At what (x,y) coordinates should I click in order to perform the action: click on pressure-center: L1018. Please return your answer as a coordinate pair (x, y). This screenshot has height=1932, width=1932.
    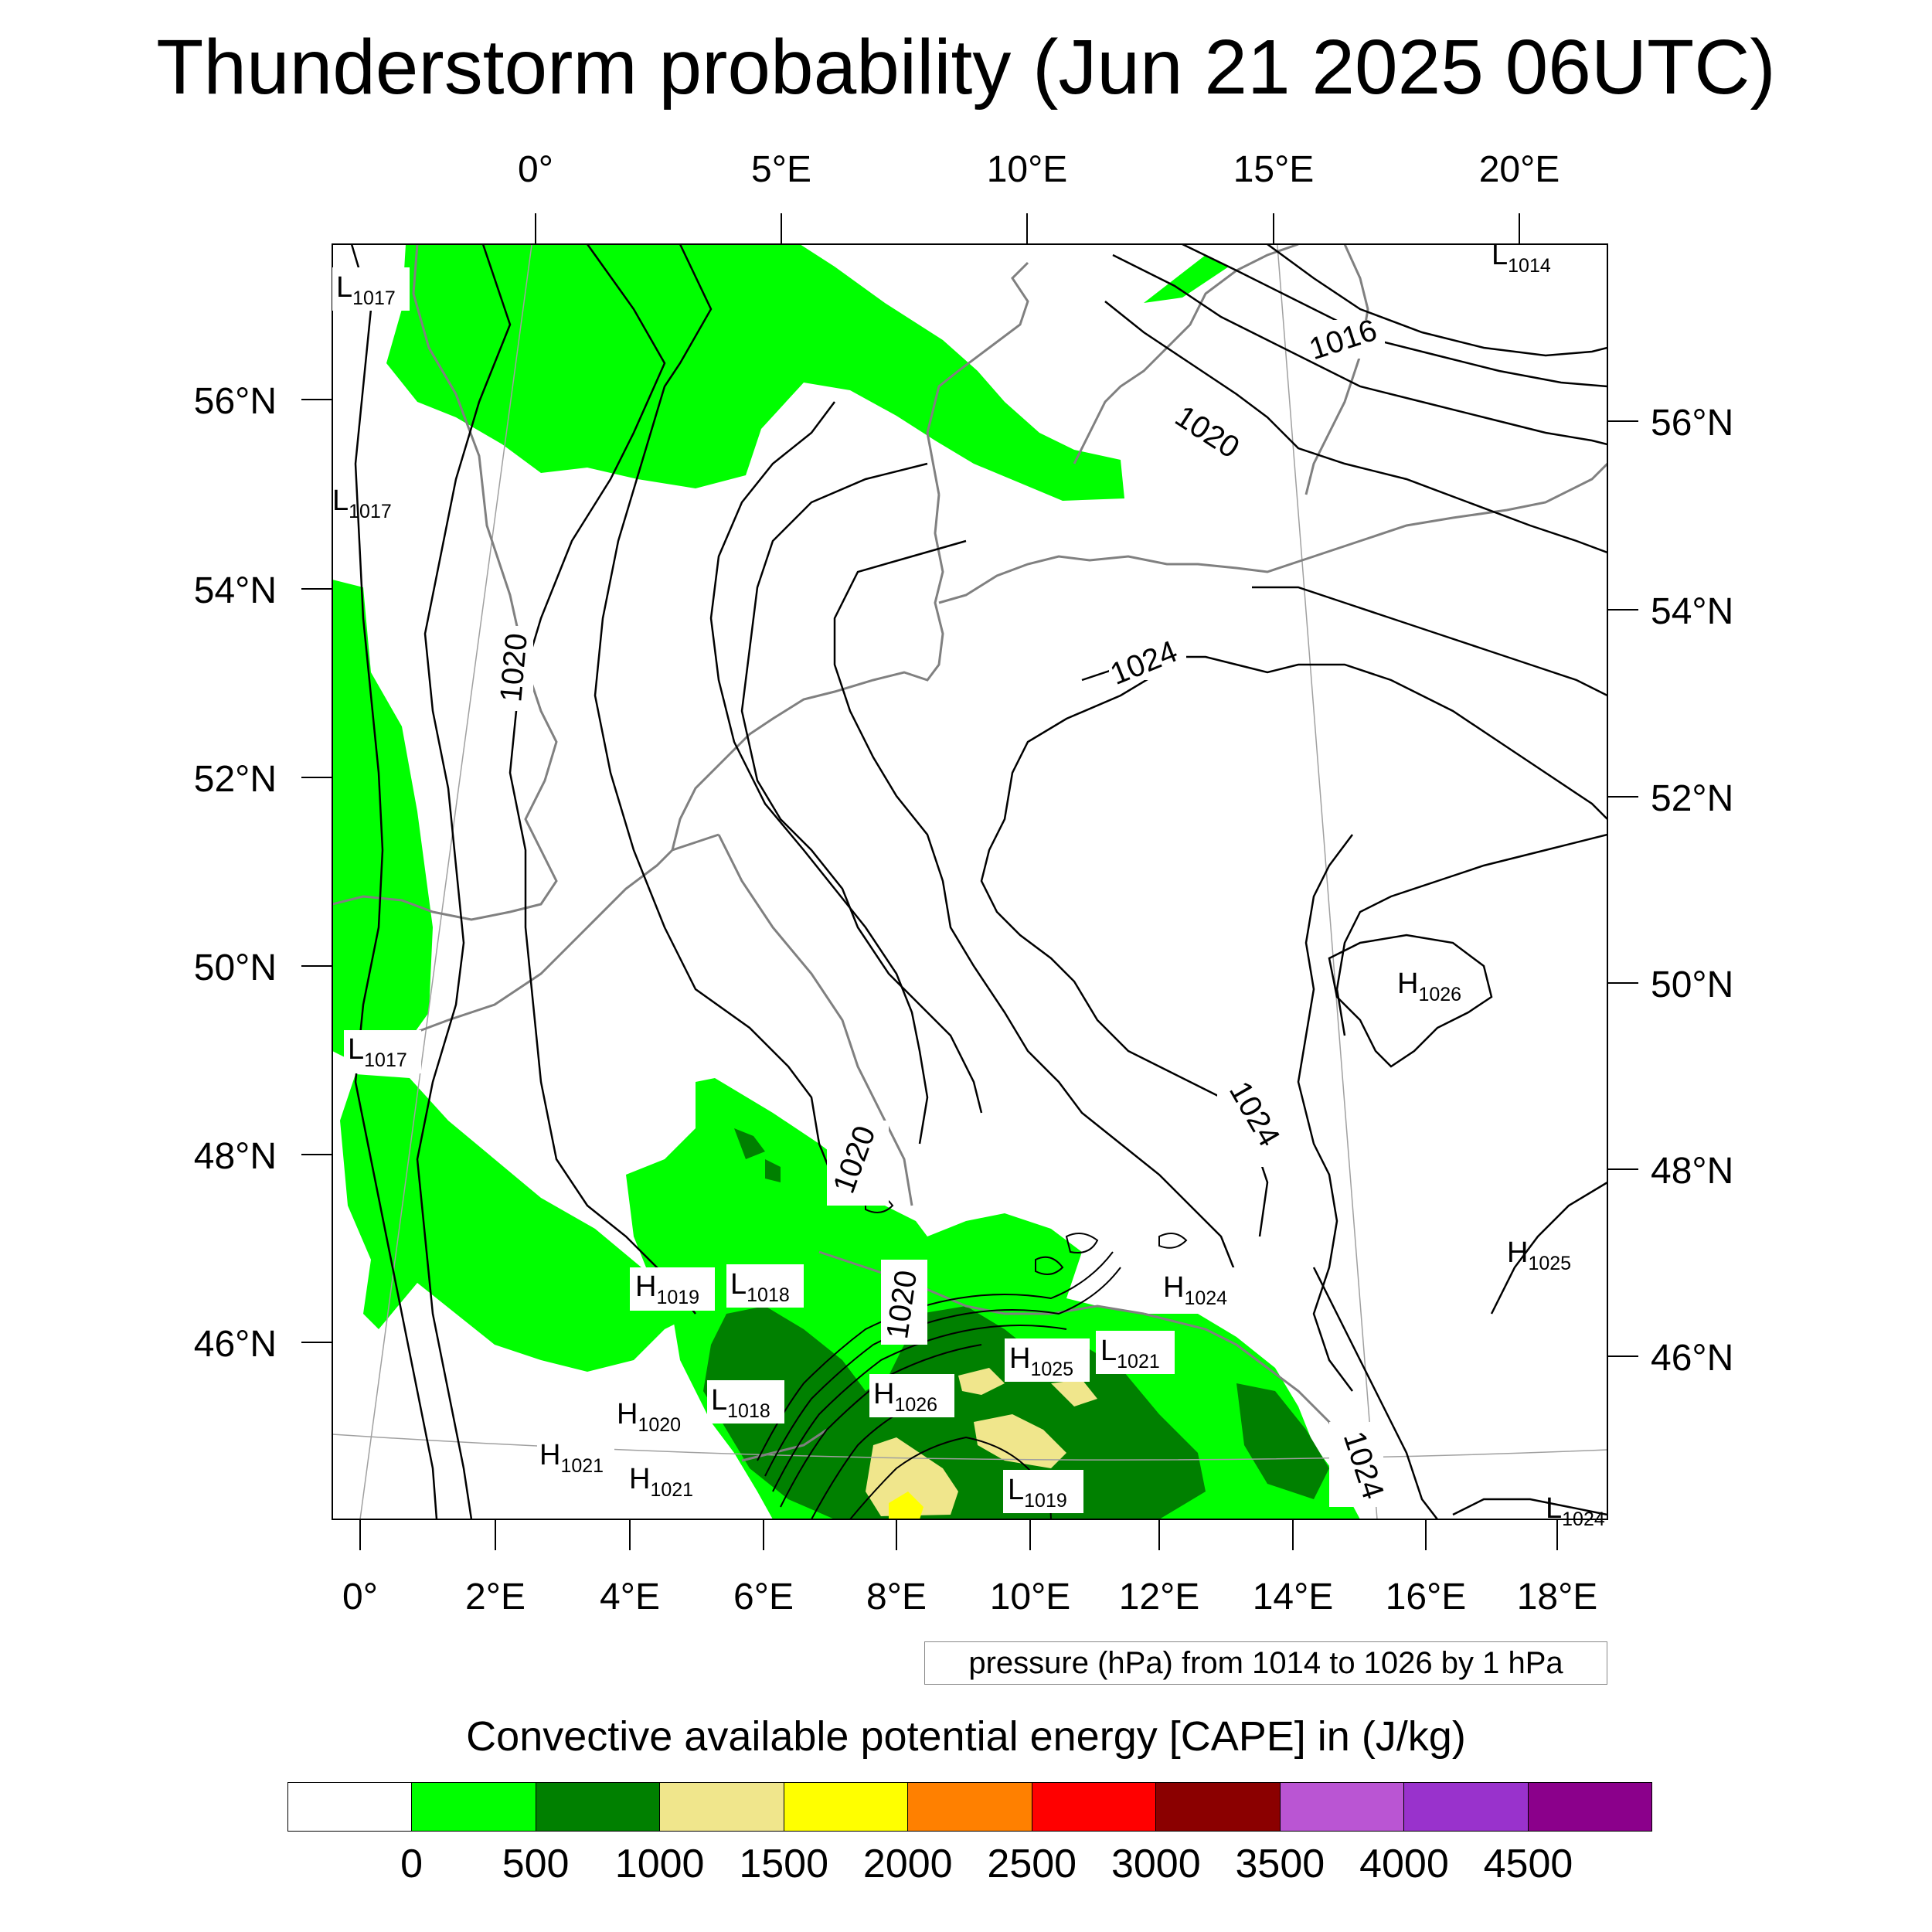
    Looking at the image, I should click on (745, 1402).